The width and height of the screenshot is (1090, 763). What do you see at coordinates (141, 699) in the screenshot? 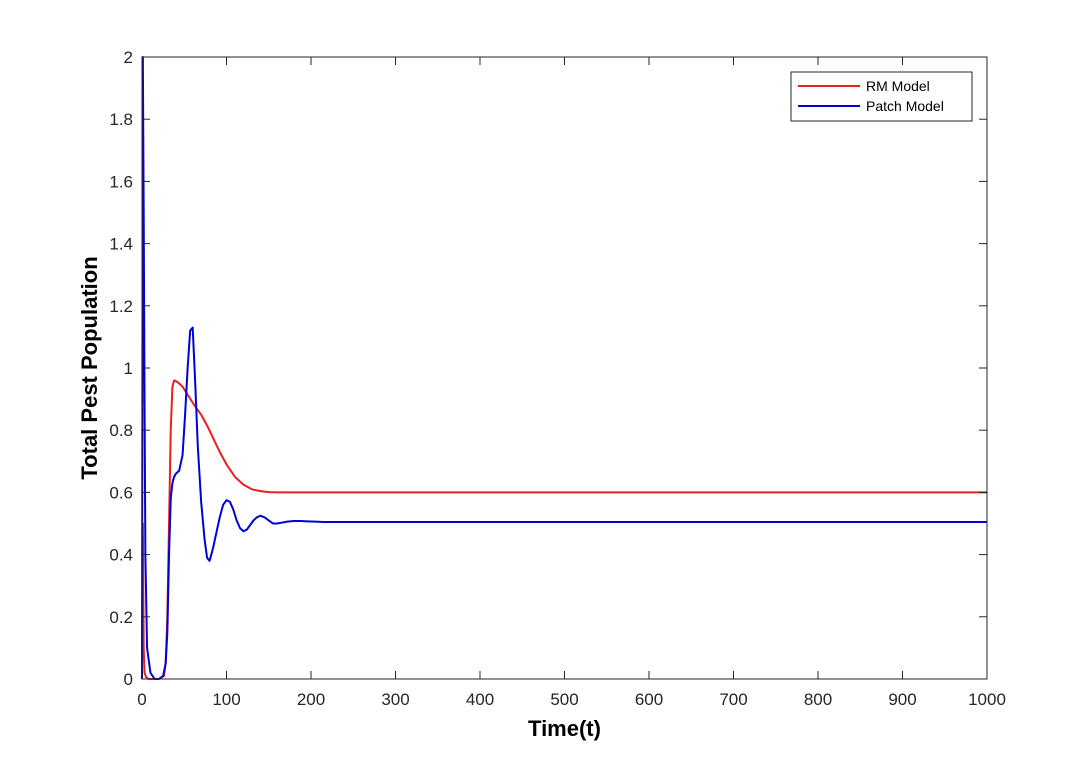
I see `x-tick-label: 0` at bounding box center [141, 699].